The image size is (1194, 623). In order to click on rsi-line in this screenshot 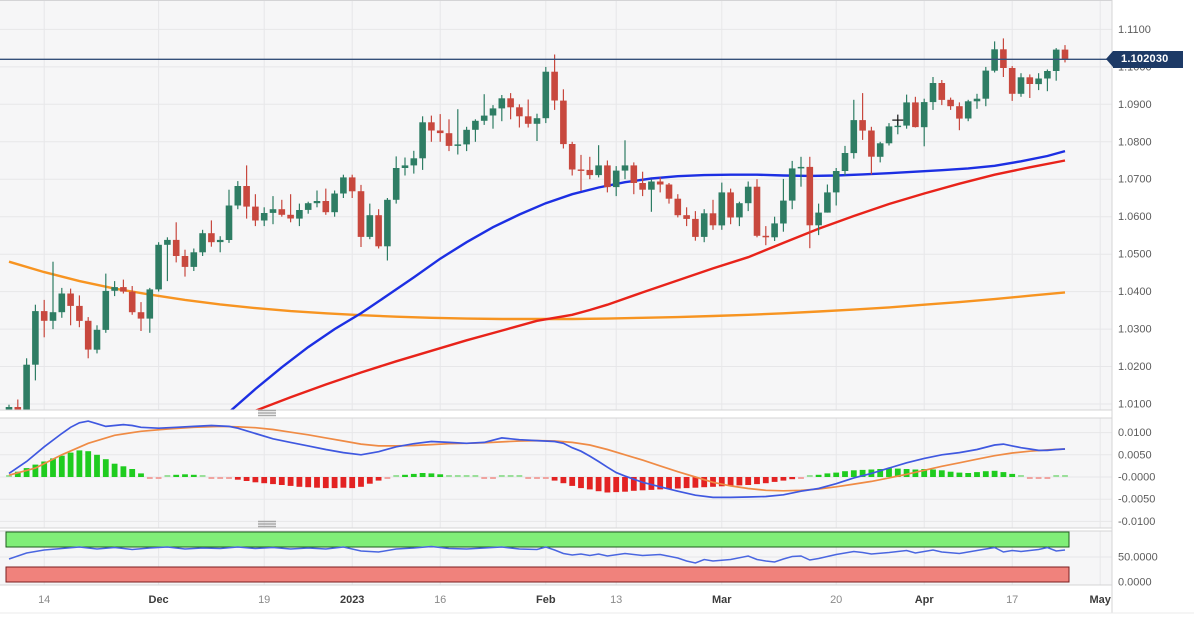, I will do `click(537, 554)`.